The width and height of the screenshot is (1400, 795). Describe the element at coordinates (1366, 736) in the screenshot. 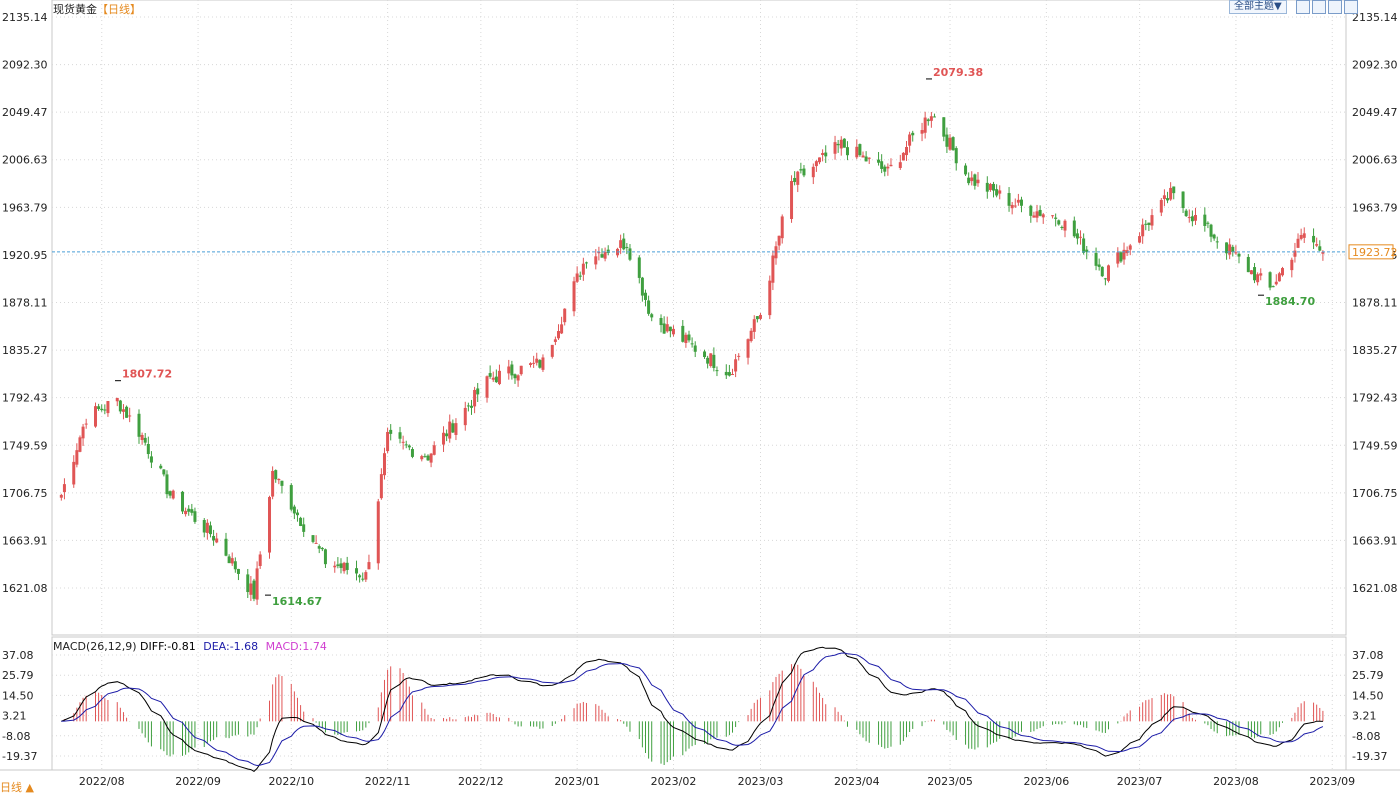

I see `macd-y-tick-right: -8.08` at that location.